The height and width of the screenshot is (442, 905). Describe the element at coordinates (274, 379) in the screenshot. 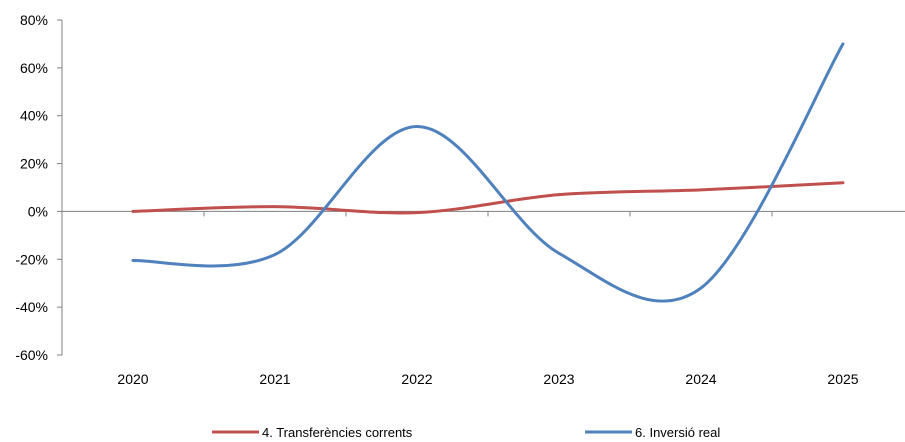

I see `x-tick-label: 2021` at that location.